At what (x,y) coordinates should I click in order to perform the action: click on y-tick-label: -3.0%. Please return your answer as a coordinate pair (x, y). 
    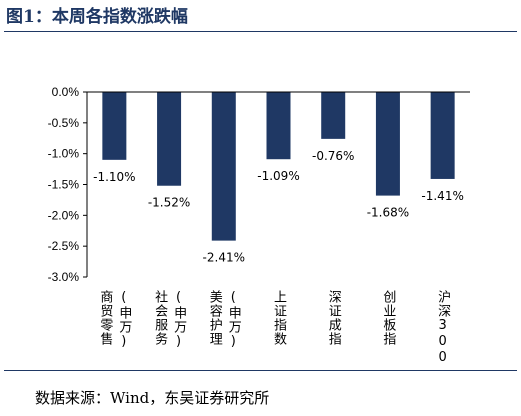
    Looking at the image, I should click on (64, 277).